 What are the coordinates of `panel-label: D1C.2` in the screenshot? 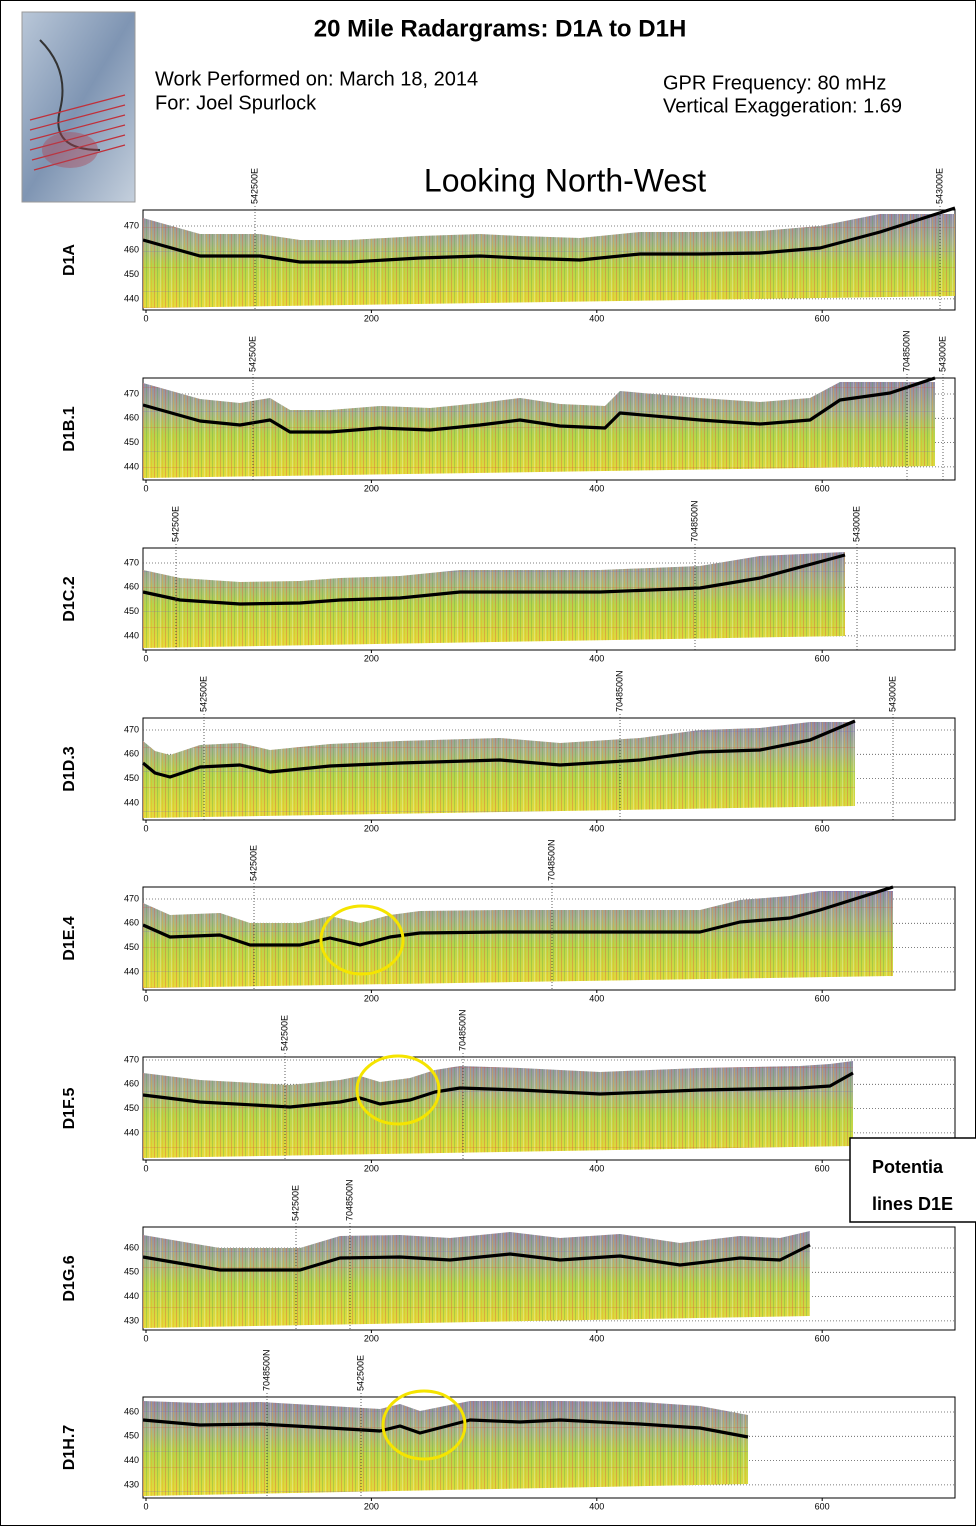 It's located at (69, 598).